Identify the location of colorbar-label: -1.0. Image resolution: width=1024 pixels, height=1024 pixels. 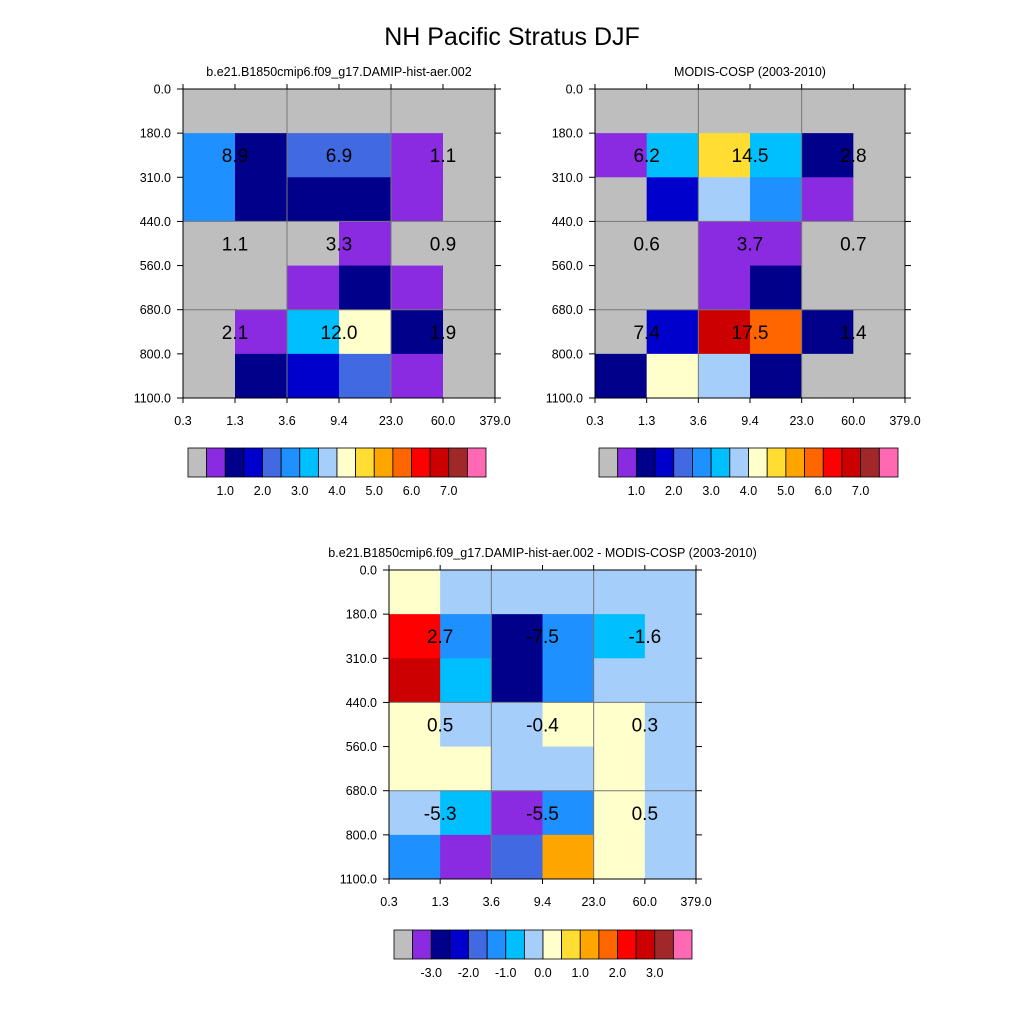
(506, 973).